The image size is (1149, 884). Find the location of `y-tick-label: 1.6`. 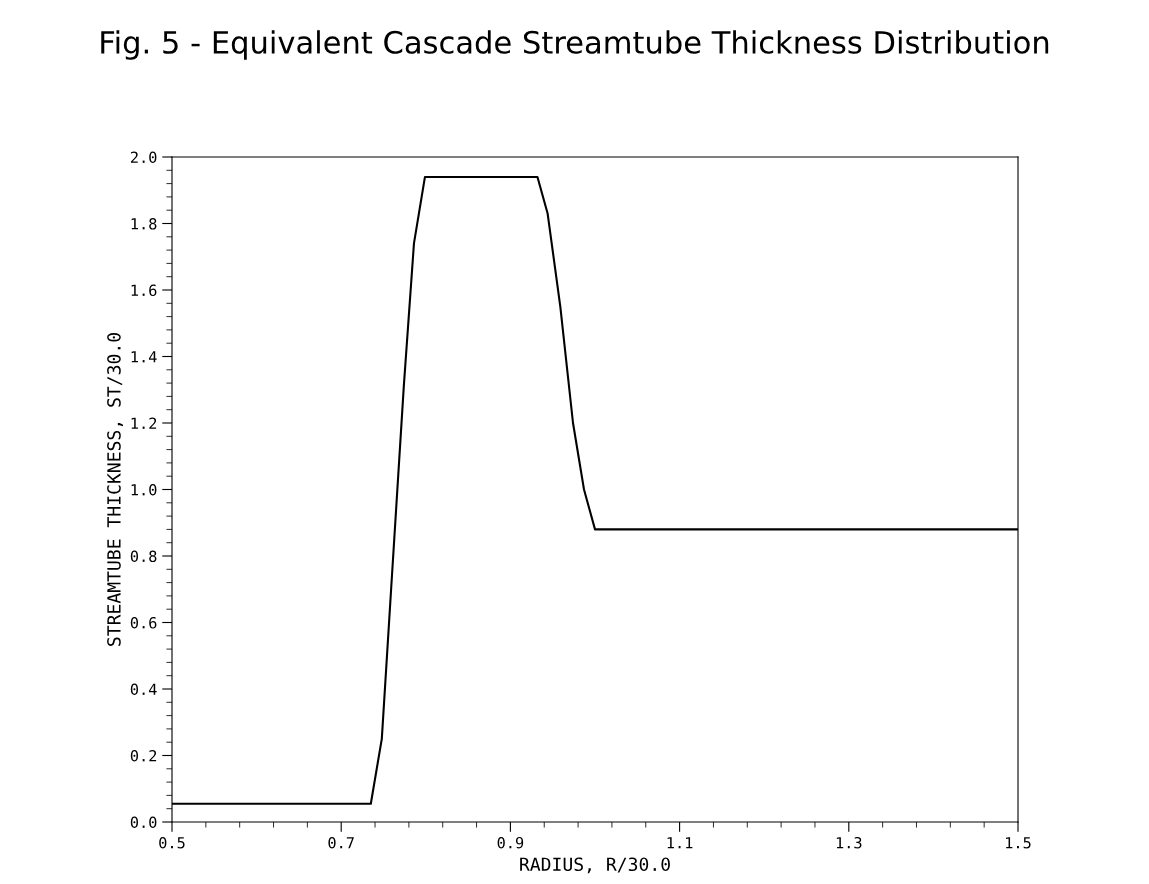

y-tick-label: 1.6 is located at coordinates (144, 290).